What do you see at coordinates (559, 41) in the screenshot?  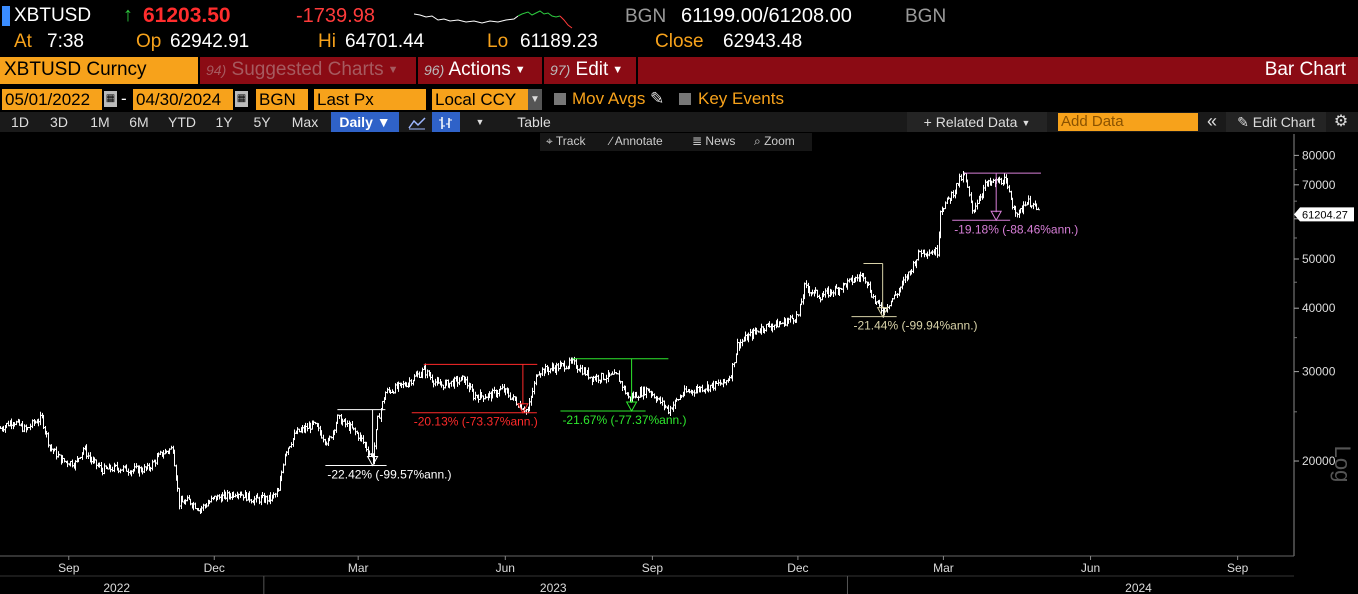 I see `low-value: 61189.23` at bounding box center [559, 41].